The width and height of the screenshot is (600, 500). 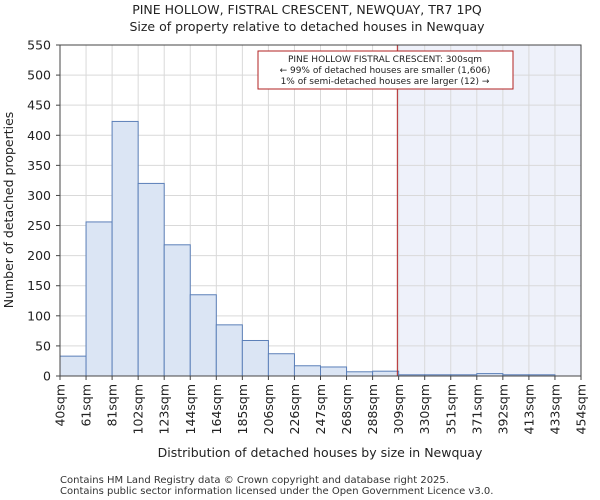 What do you see at coordinates (294, 409) in the screenshot?
I see `x-tick-label: 226sqm` at bounding box center [294, 409].